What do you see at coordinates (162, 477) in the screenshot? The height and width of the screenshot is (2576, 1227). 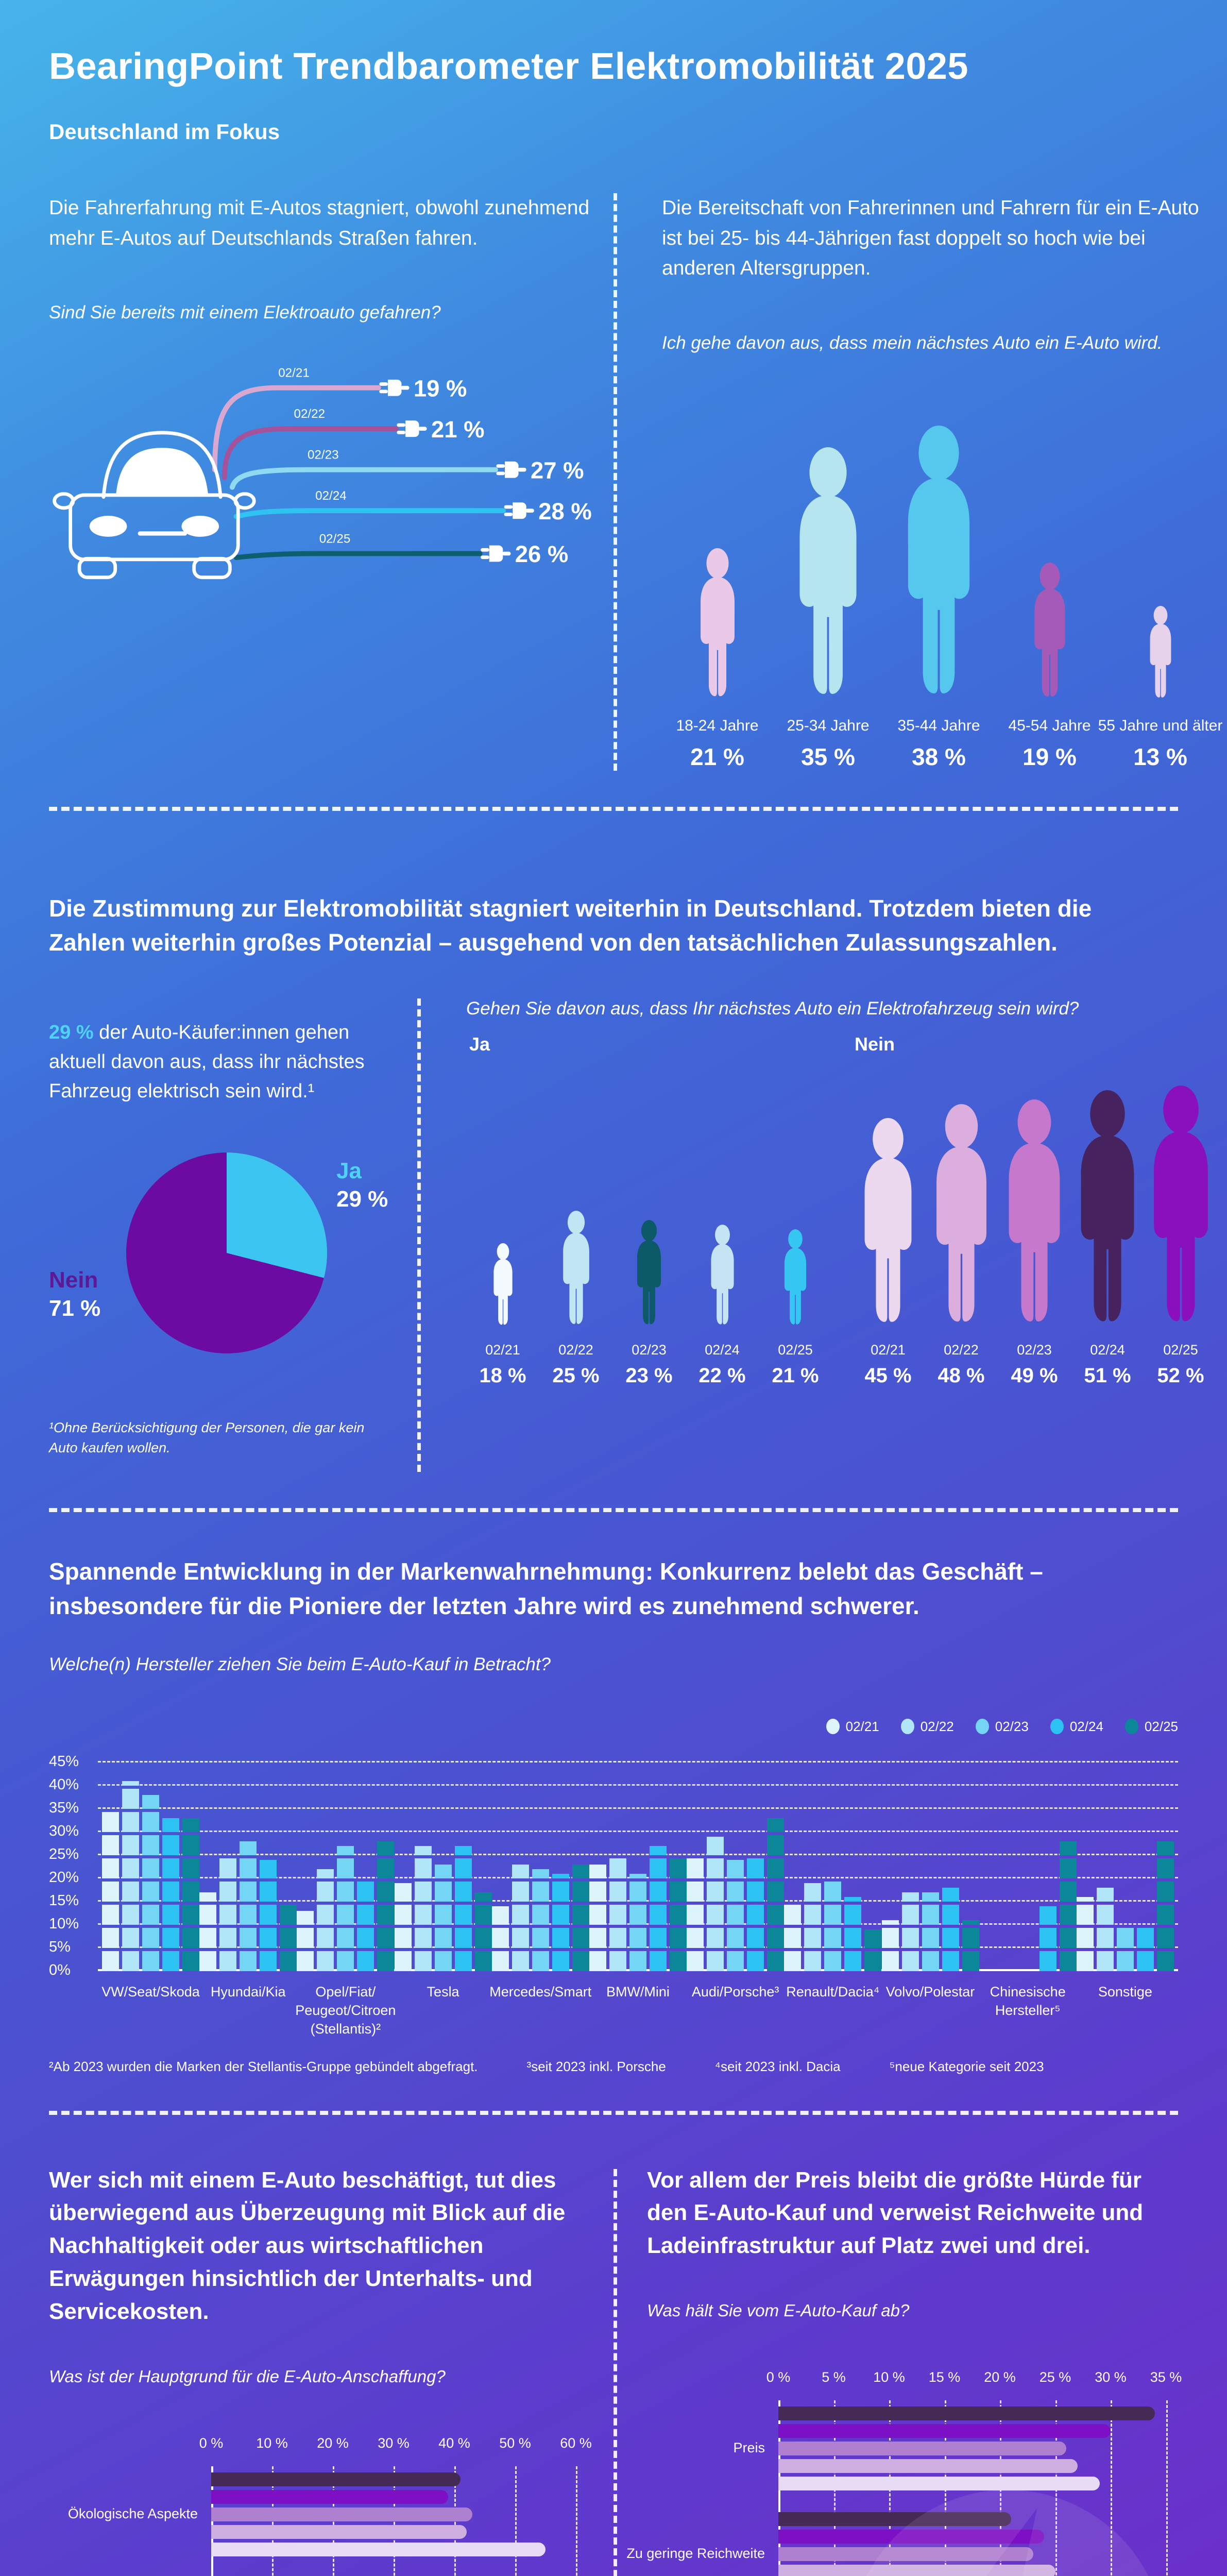 I see `car-answer-label: Ja!` at bounding box center [162, 477].